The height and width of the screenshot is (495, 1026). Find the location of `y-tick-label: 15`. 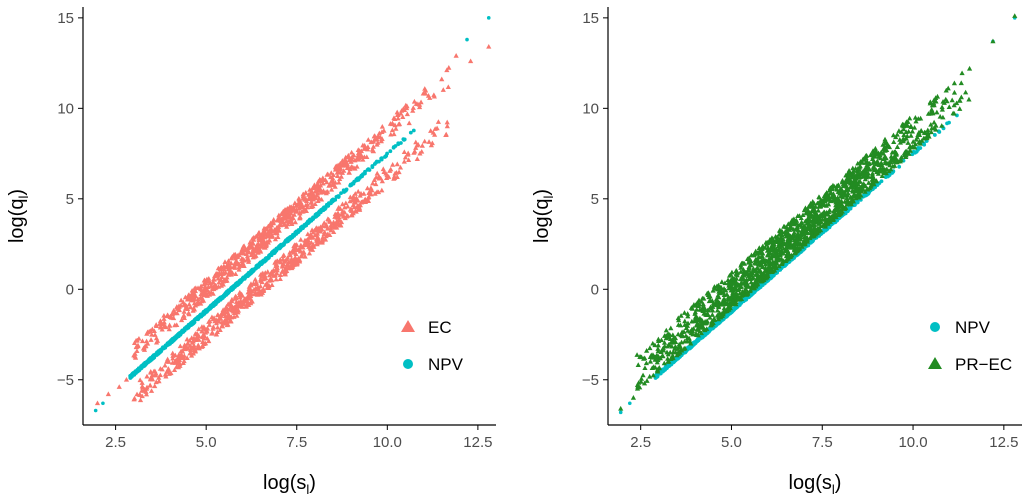

y-tick-label: 15 is located at coordinates (590, 18).